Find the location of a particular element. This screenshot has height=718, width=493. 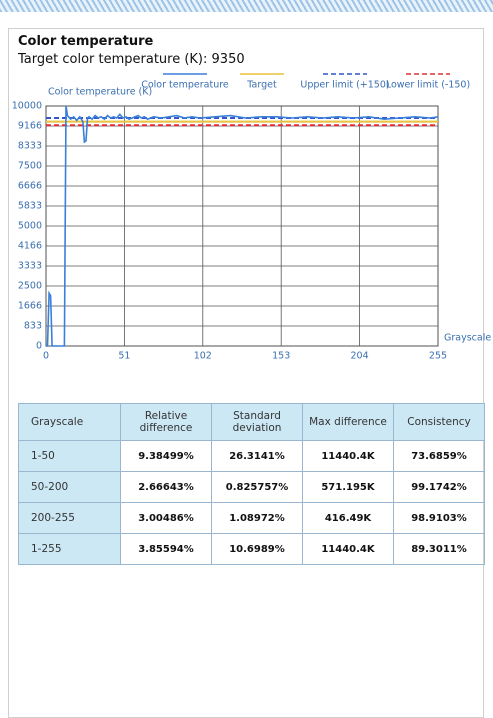

table-cell: 1.08972% is located at coordinates (257, 518).